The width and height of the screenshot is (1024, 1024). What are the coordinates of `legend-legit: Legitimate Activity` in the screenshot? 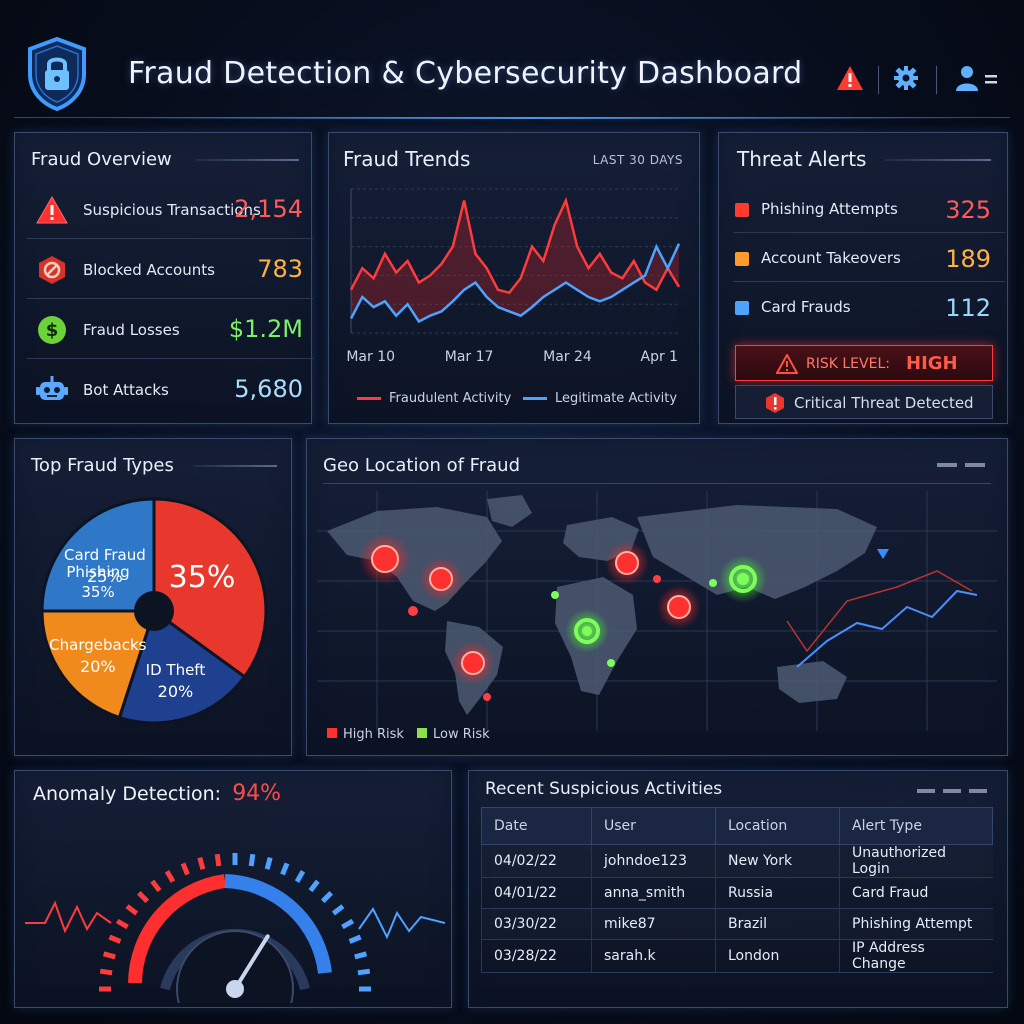 It's located at (600, 398).